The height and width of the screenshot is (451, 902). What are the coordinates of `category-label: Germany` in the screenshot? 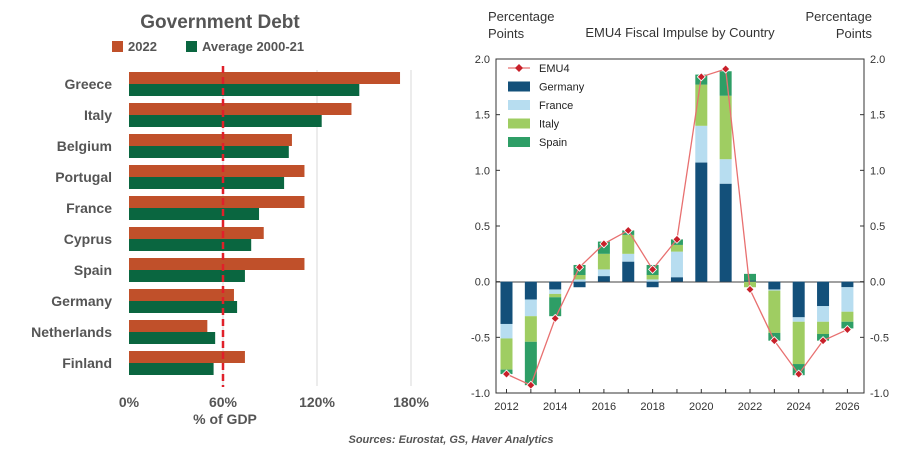 It's located at (81, 301).